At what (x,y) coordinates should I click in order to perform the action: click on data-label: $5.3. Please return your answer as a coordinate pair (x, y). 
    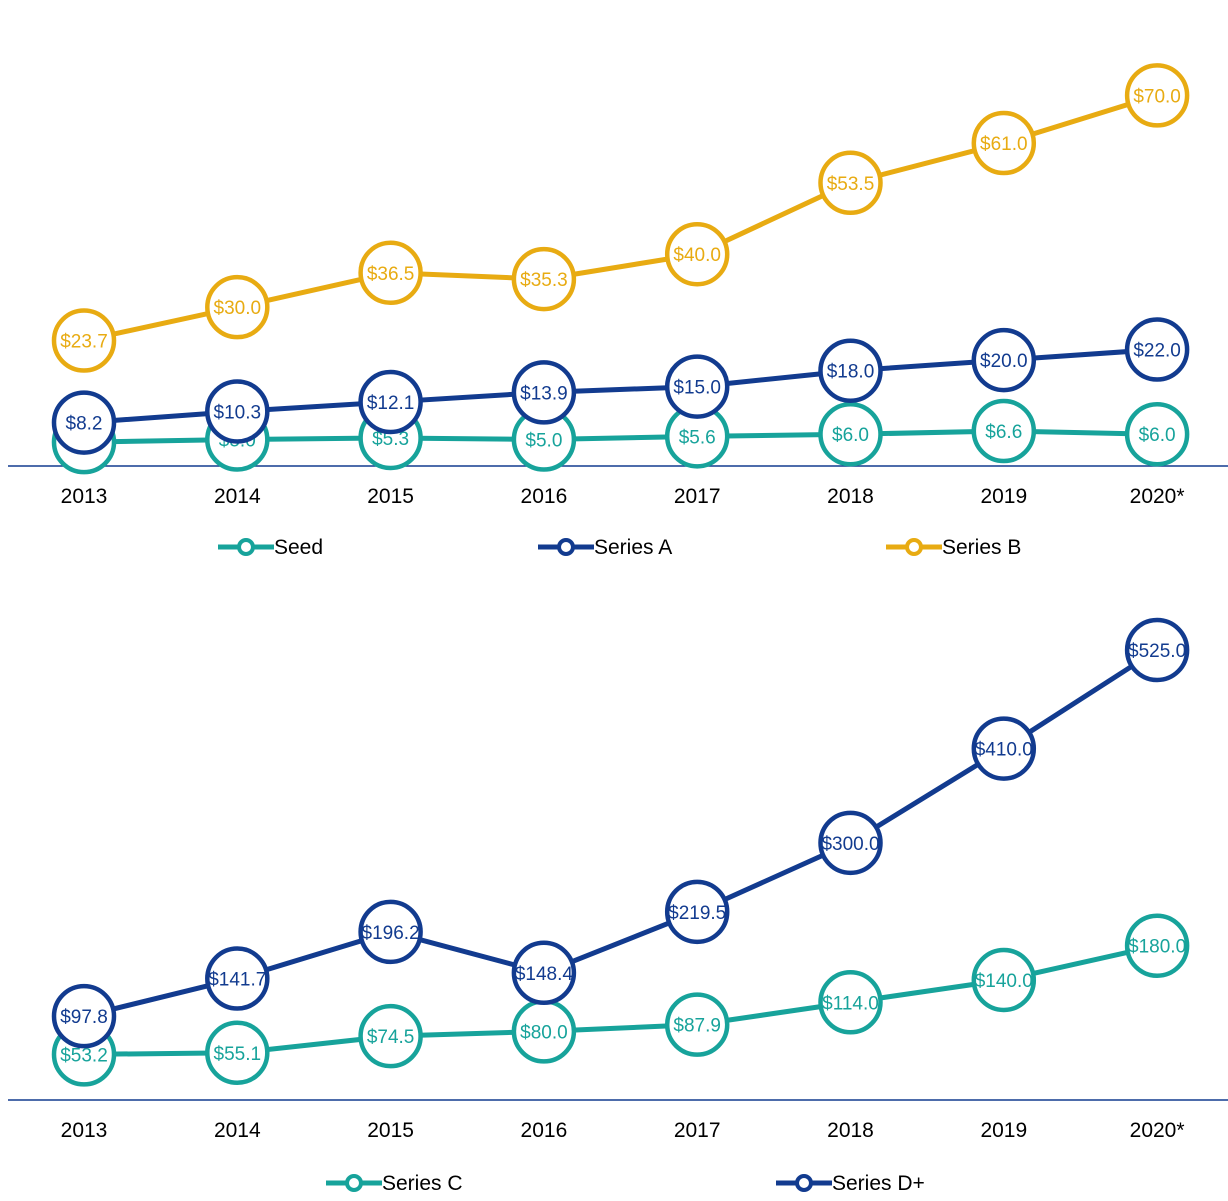
    Looking at the image, I should click on (390, 439).